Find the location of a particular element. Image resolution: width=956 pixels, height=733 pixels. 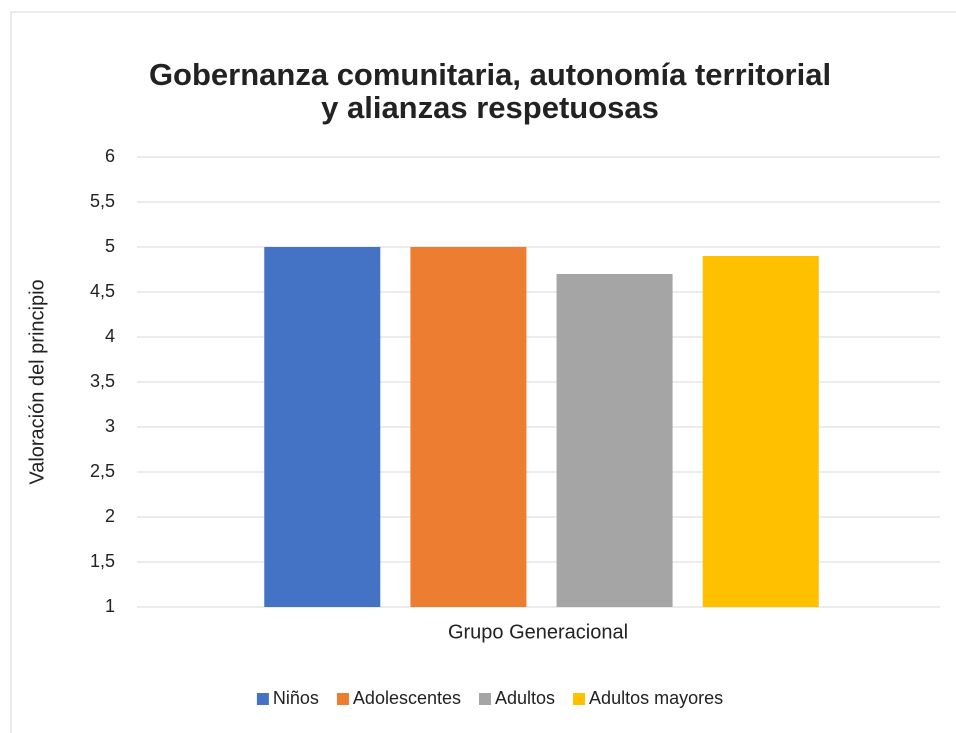

y-axis-label: Valoración del principio is located at coordinates (37, 381).